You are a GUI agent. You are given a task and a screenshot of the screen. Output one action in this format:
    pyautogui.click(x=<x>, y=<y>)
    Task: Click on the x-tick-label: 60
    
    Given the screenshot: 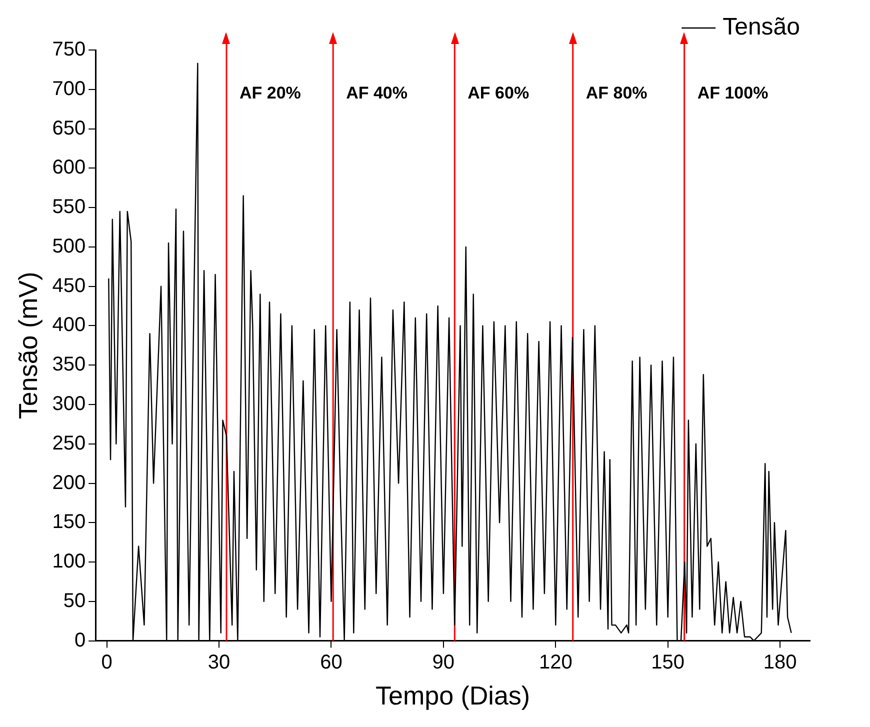 What is the action you would take?
    pyautogui.click(x=331, y=662)
    